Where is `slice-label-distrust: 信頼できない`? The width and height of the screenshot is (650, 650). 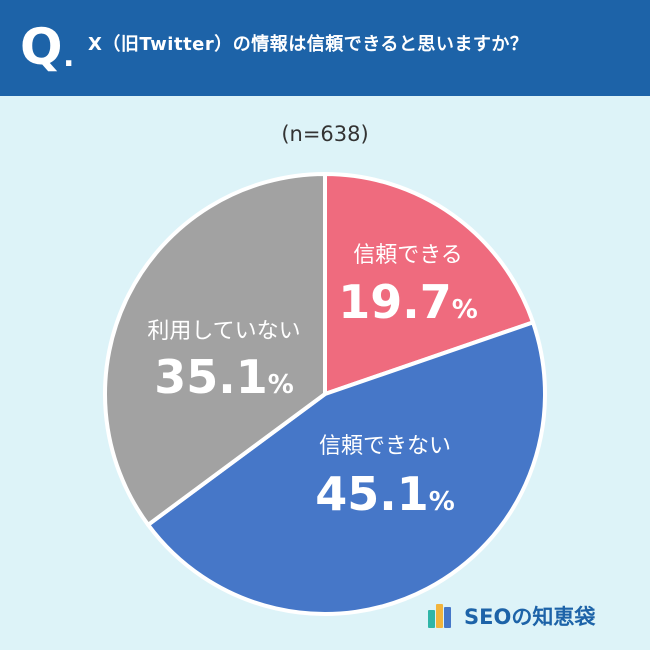 slice-label-distrust: 信頼できない is located at coordinates (385, 446).